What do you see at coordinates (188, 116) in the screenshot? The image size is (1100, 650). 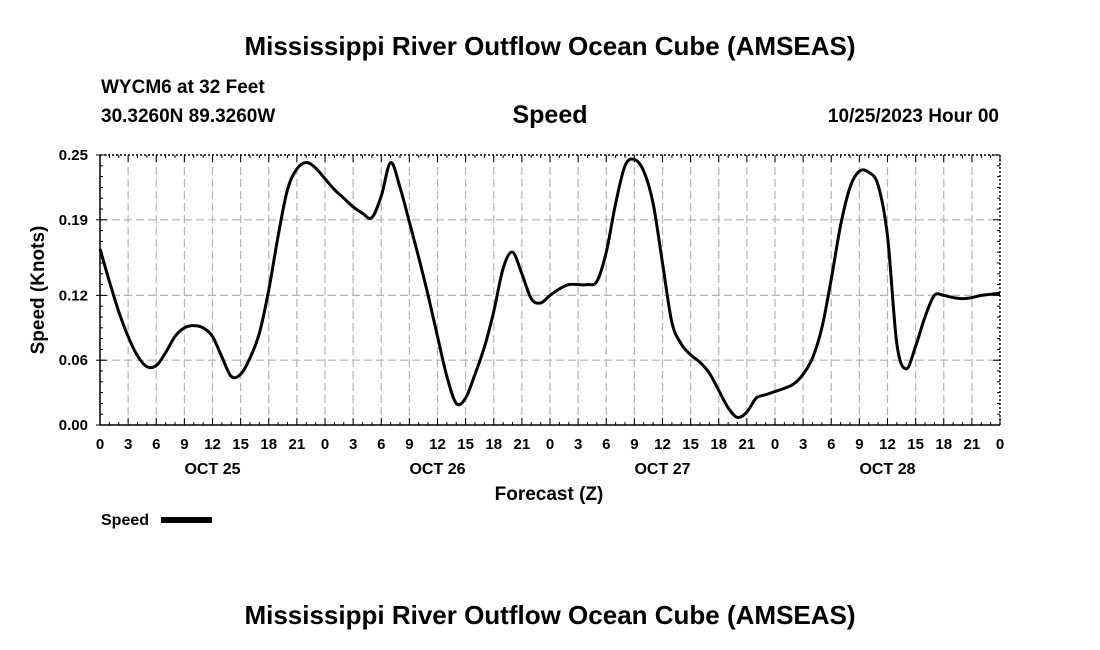 I see `station-coordinates: 30.3260N 89.3260W` at bounding box center [188, 116].